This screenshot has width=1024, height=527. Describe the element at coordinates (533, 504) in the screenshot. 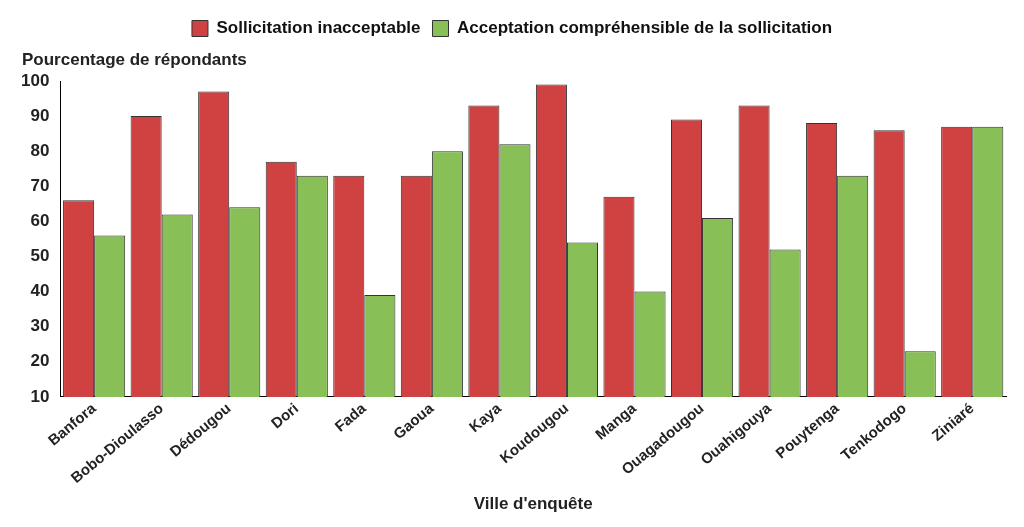

I see `x-axis-title: Ville d'enquête` at that location.